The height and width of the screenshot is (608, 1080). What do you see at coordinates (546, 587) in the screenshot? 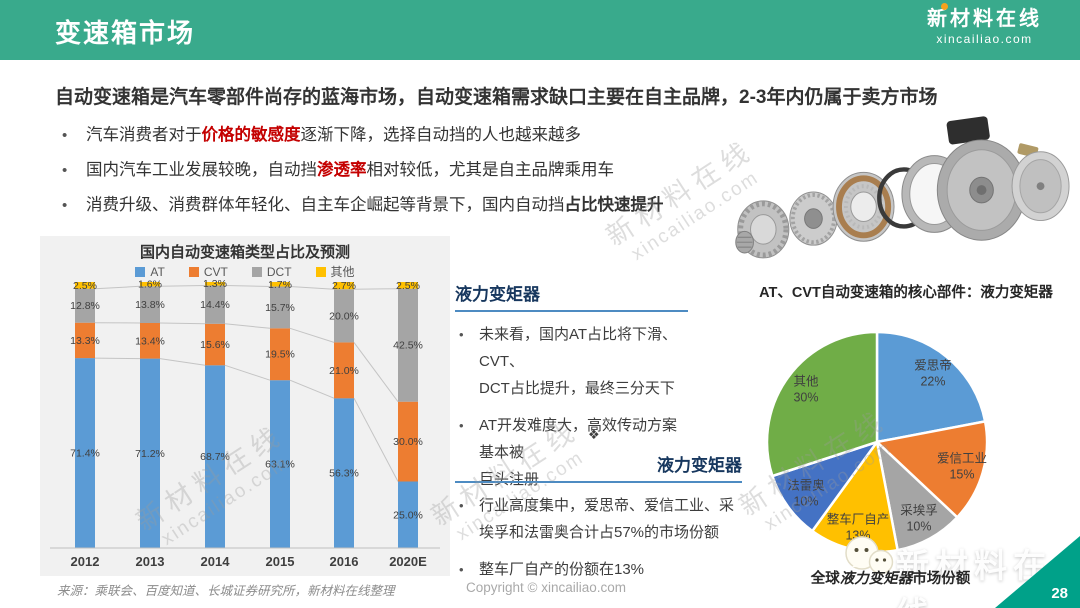
I see `copyright: Copyright © xincailiao.com` at bounding box center [546, 587].